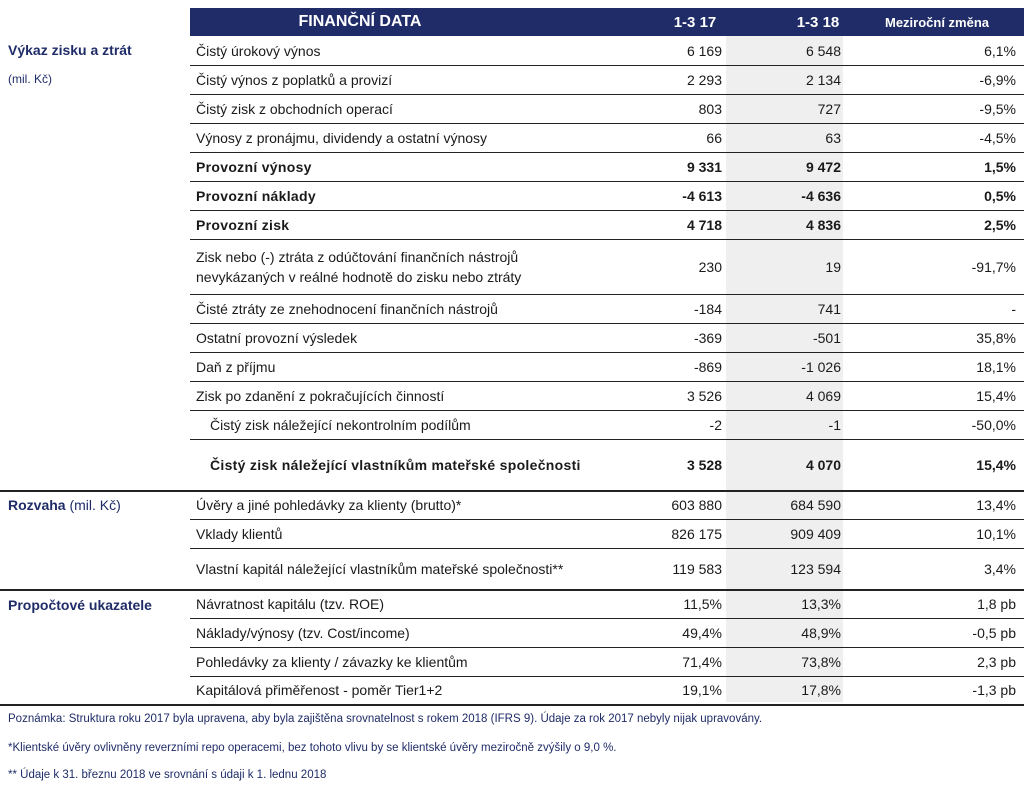 The height and width of the screenshot is (787, 1024). What do you see at coordinates (294, 108) in the screenshot?
I see `row-label: Čistý zisk z obchodních operací` at bounding box center [294, 108].